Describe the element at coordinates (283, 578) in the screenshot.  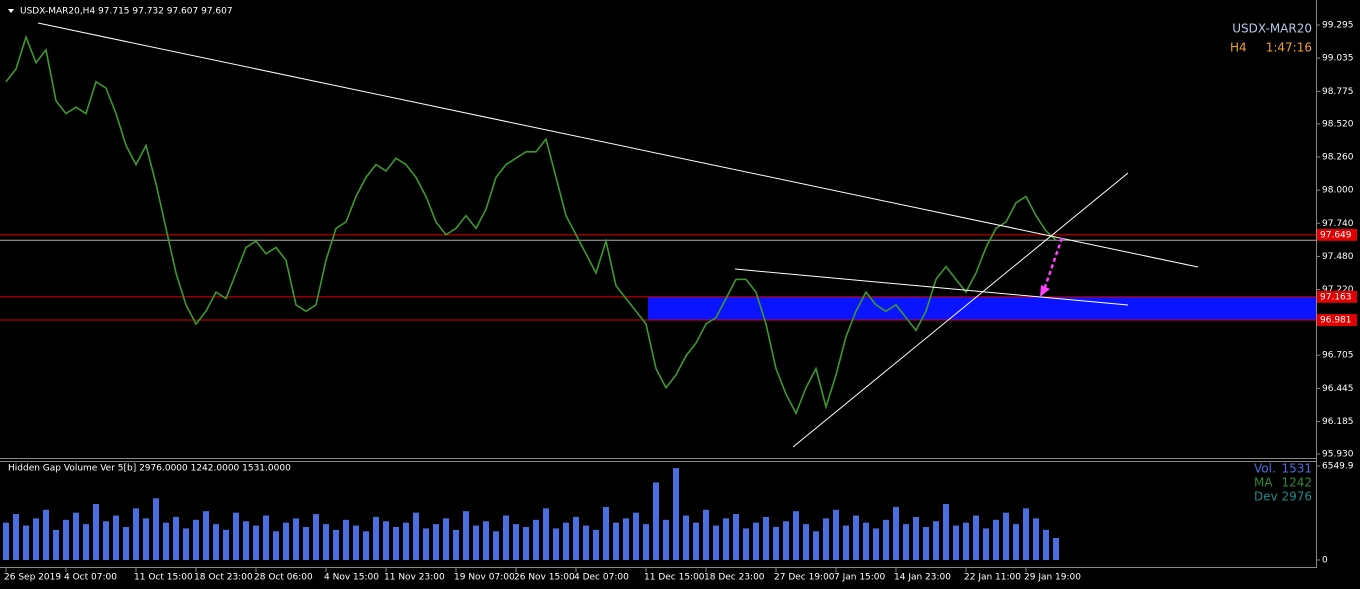
I see `x-tick-label: 28 Oct 06:00` at that location.